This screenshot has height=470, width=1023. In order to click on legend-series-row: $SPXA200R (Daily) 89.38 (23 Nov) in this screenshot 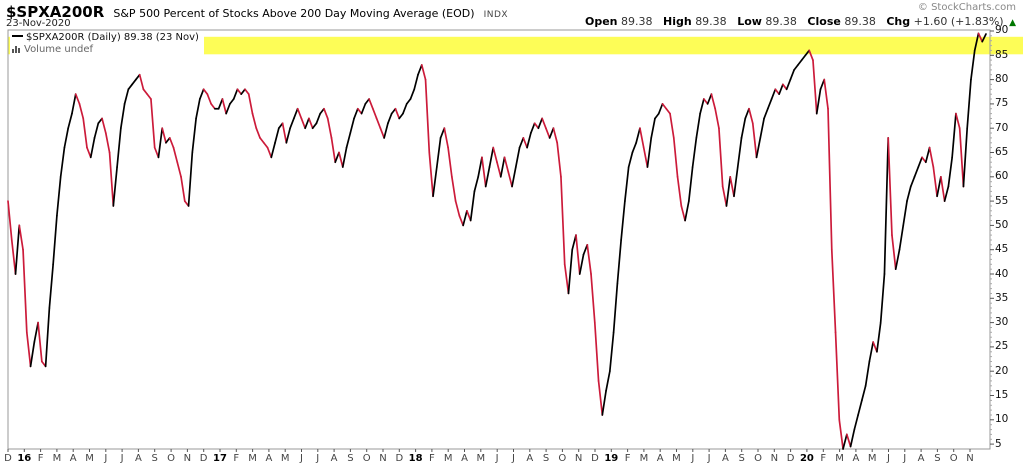, I will do `click(105, 38)`.